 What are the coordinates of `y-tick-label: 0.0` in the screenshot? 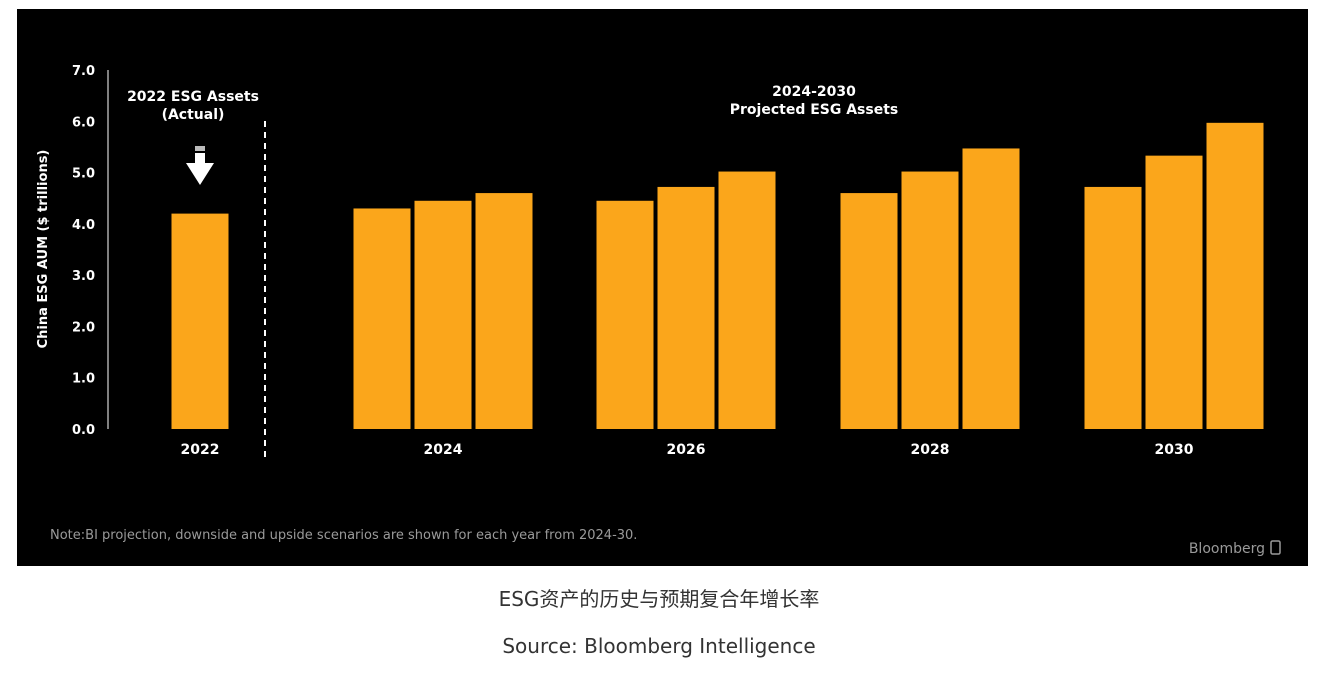 It's located at (83, 430).